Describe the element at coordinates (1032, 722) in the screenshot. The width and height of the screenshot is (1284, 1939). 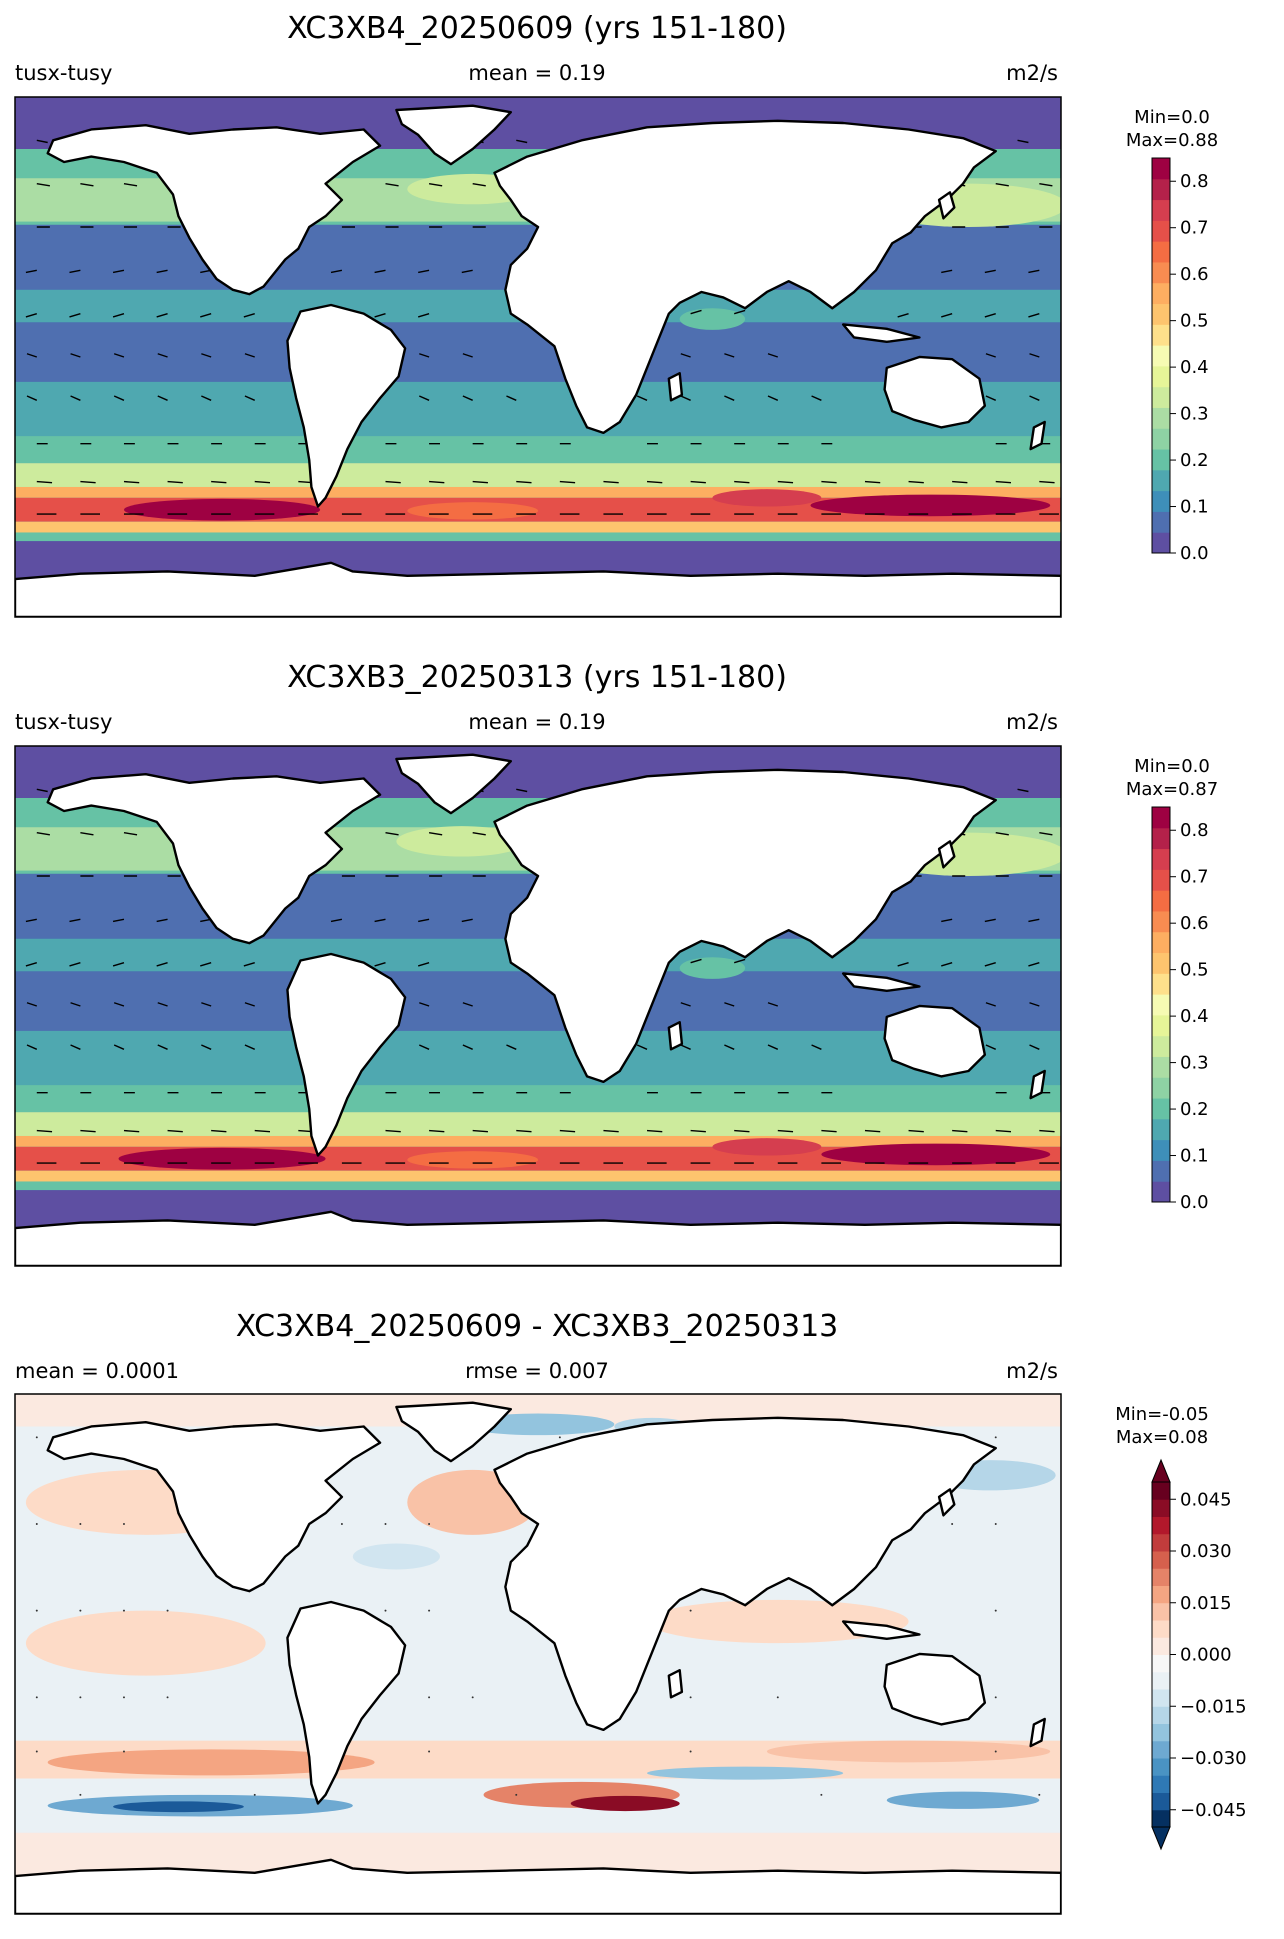
I see `units-label: m2/s` at that location.